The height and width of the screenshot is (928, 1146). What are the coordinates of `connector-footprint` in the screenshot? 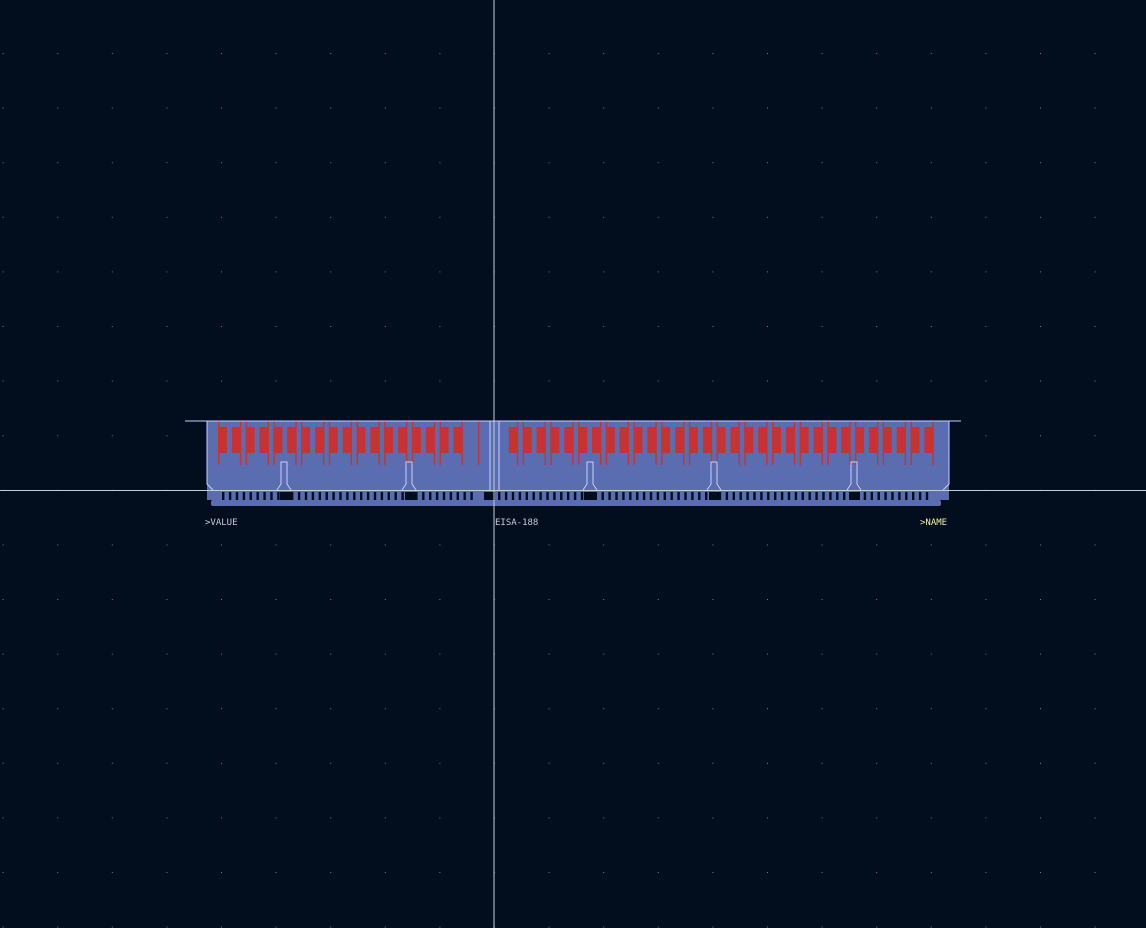 It's located at (573, 463).